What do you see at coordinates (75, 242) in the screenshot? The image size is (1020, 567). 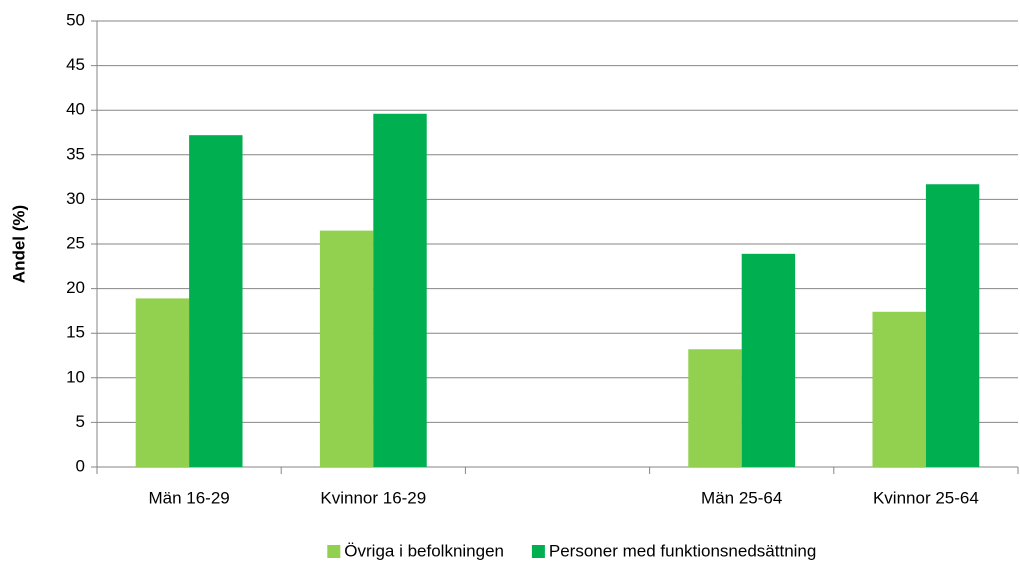 I see `y-tick-label: 25` at bounding box center [75, 242].